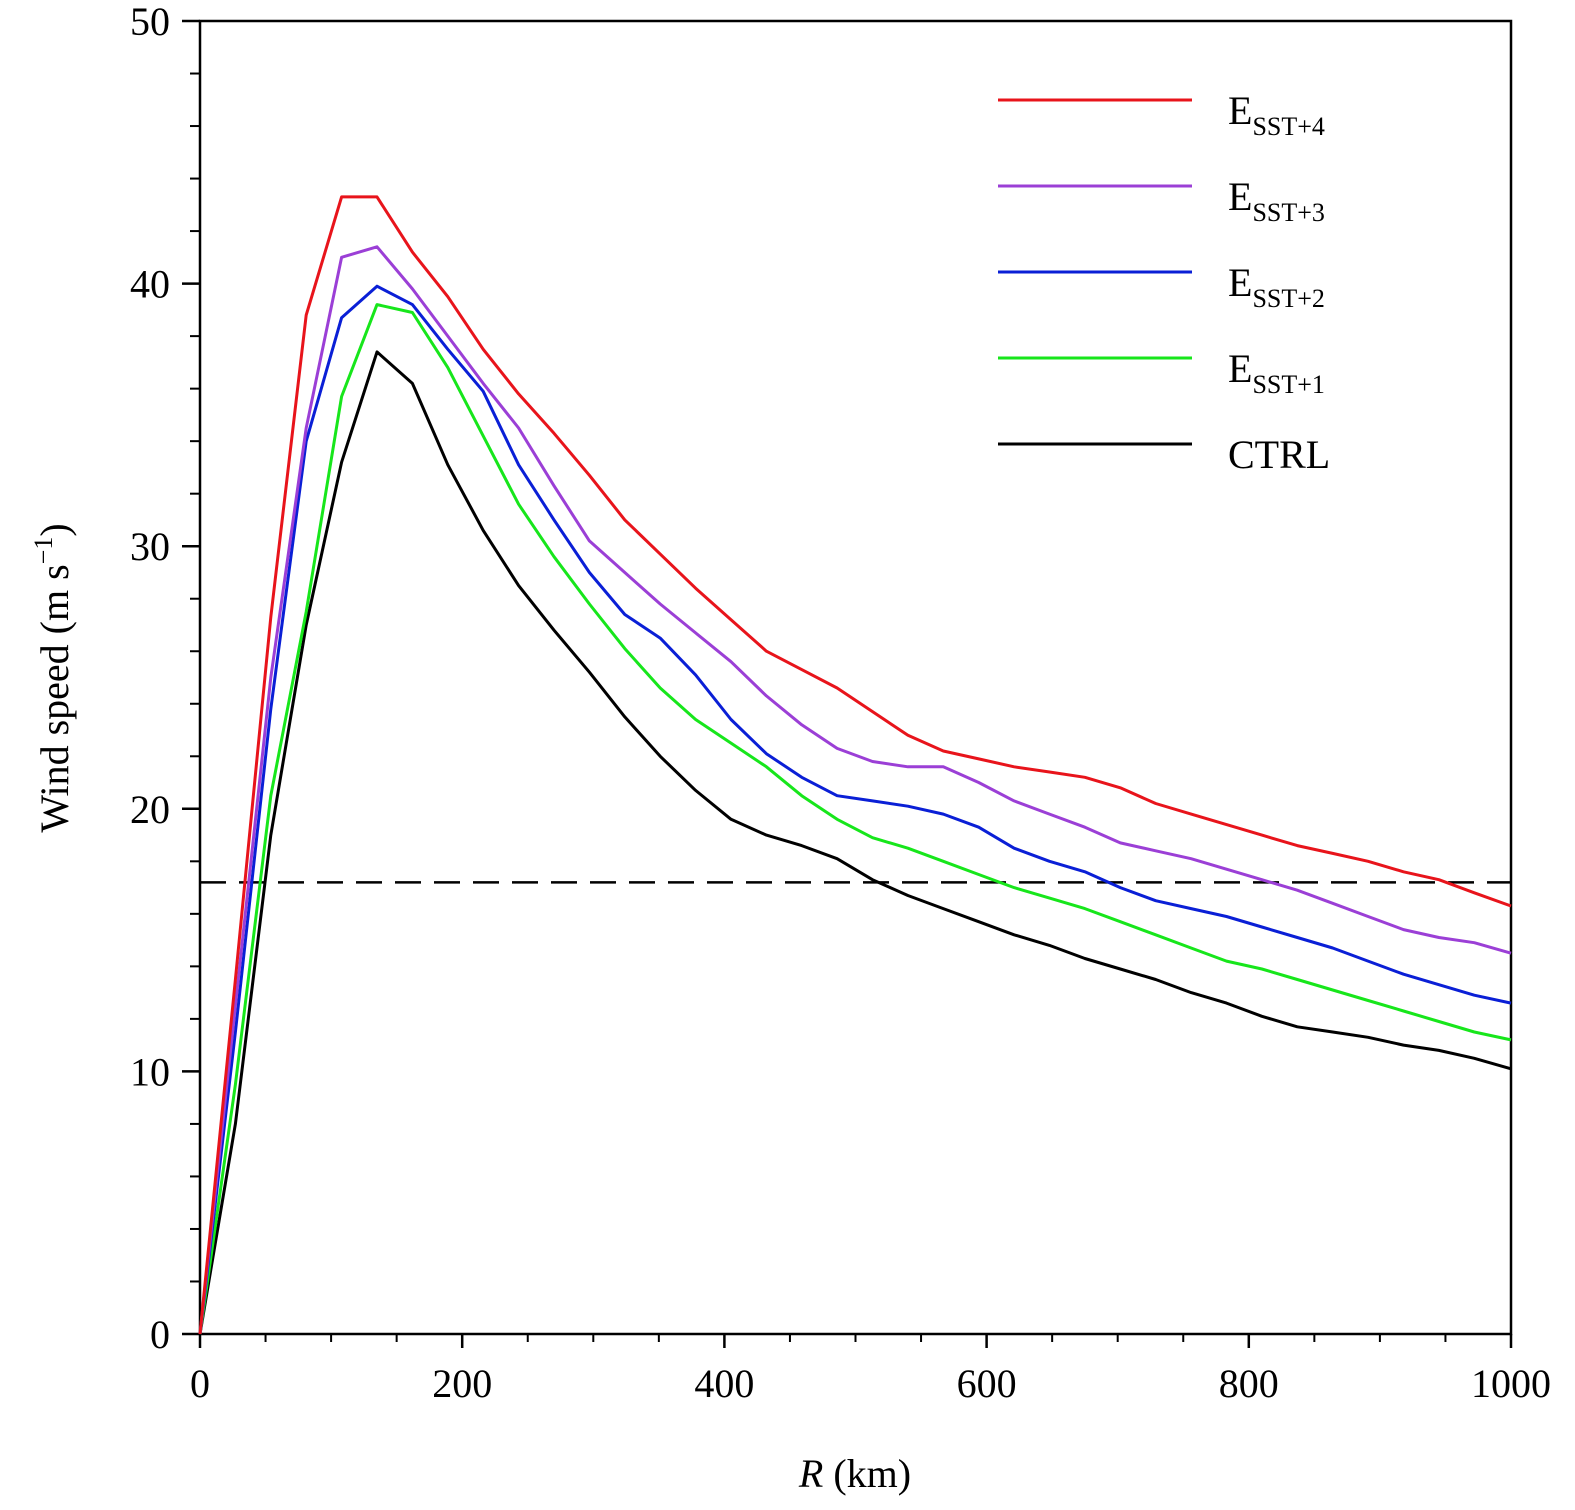 This screenshot has height=1510, width=1575. I want to click on legend-label: CTRL, so click(1279, 454).